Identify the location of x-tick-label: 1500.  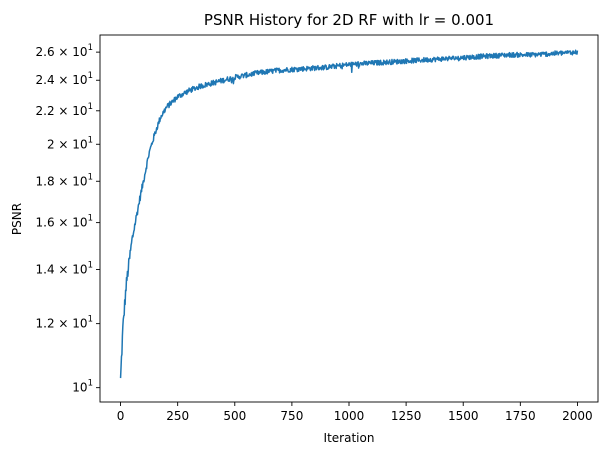
(463, 416).